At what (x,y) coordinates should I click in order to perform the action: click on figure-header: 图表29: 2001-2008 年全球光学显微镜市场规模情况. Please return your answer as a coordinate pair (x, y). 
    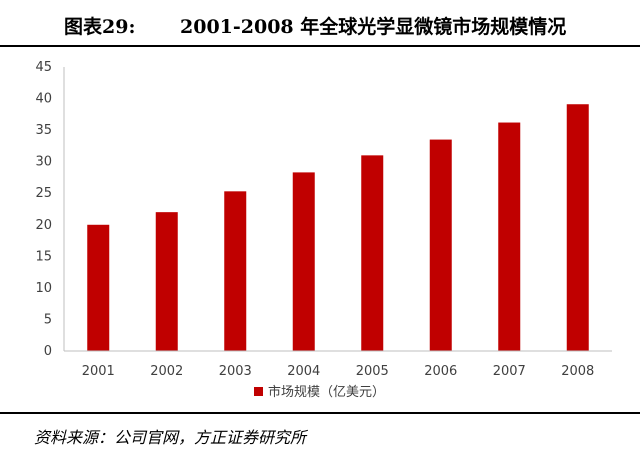
    Looking at the image, I should click on (320, 22).